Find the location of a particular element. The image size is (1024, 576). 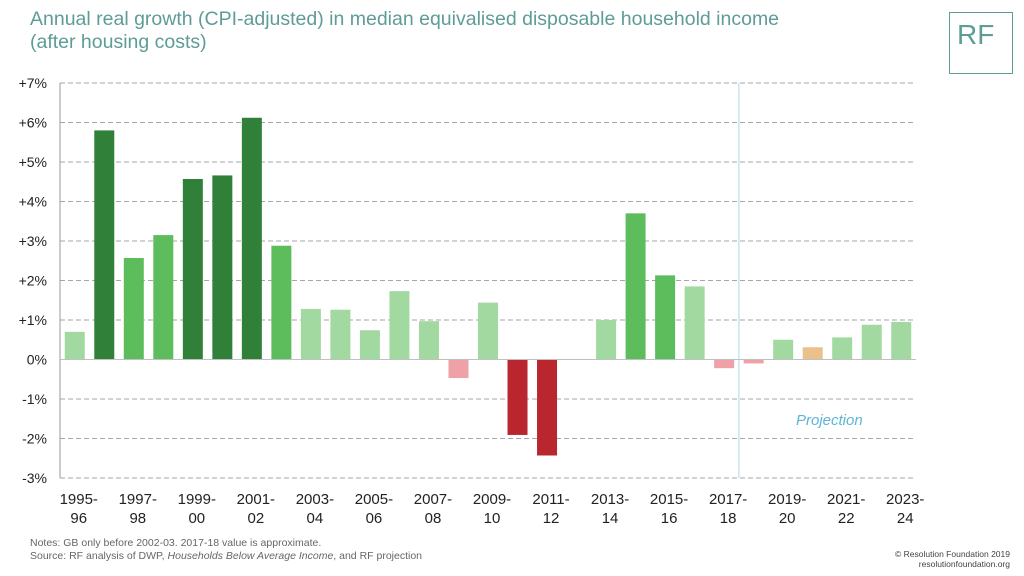

x-tick-label: 1999-00 is located at coordinates (197, 509).